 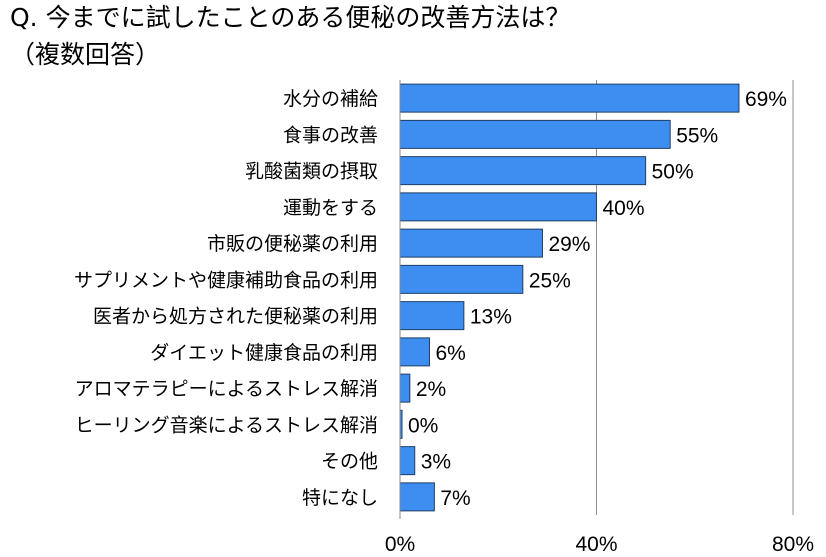 What do you see at coordinates (330, 208) in the screenshot?
I see `category-label: 運動をする` at bounding box center [330, 208].